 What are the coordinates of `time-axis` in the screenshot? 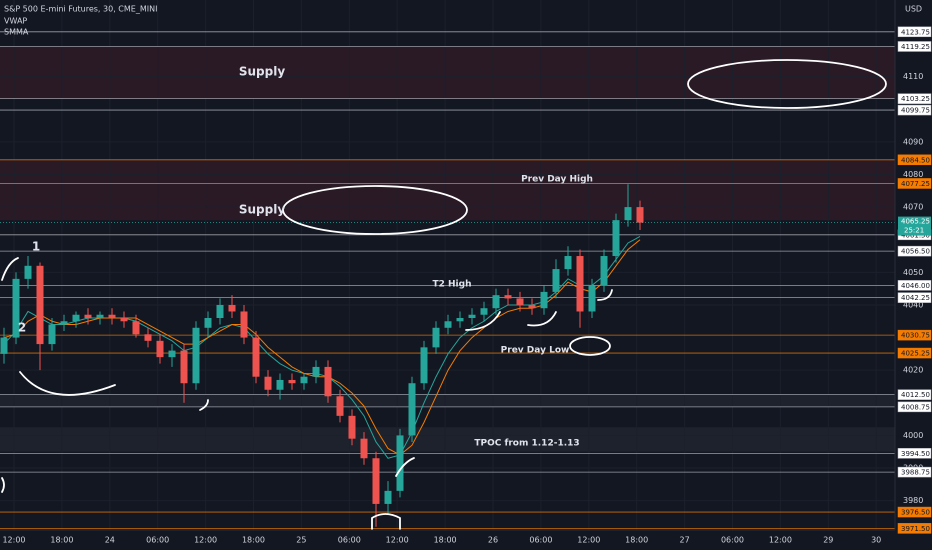 It's located at (447, 540).